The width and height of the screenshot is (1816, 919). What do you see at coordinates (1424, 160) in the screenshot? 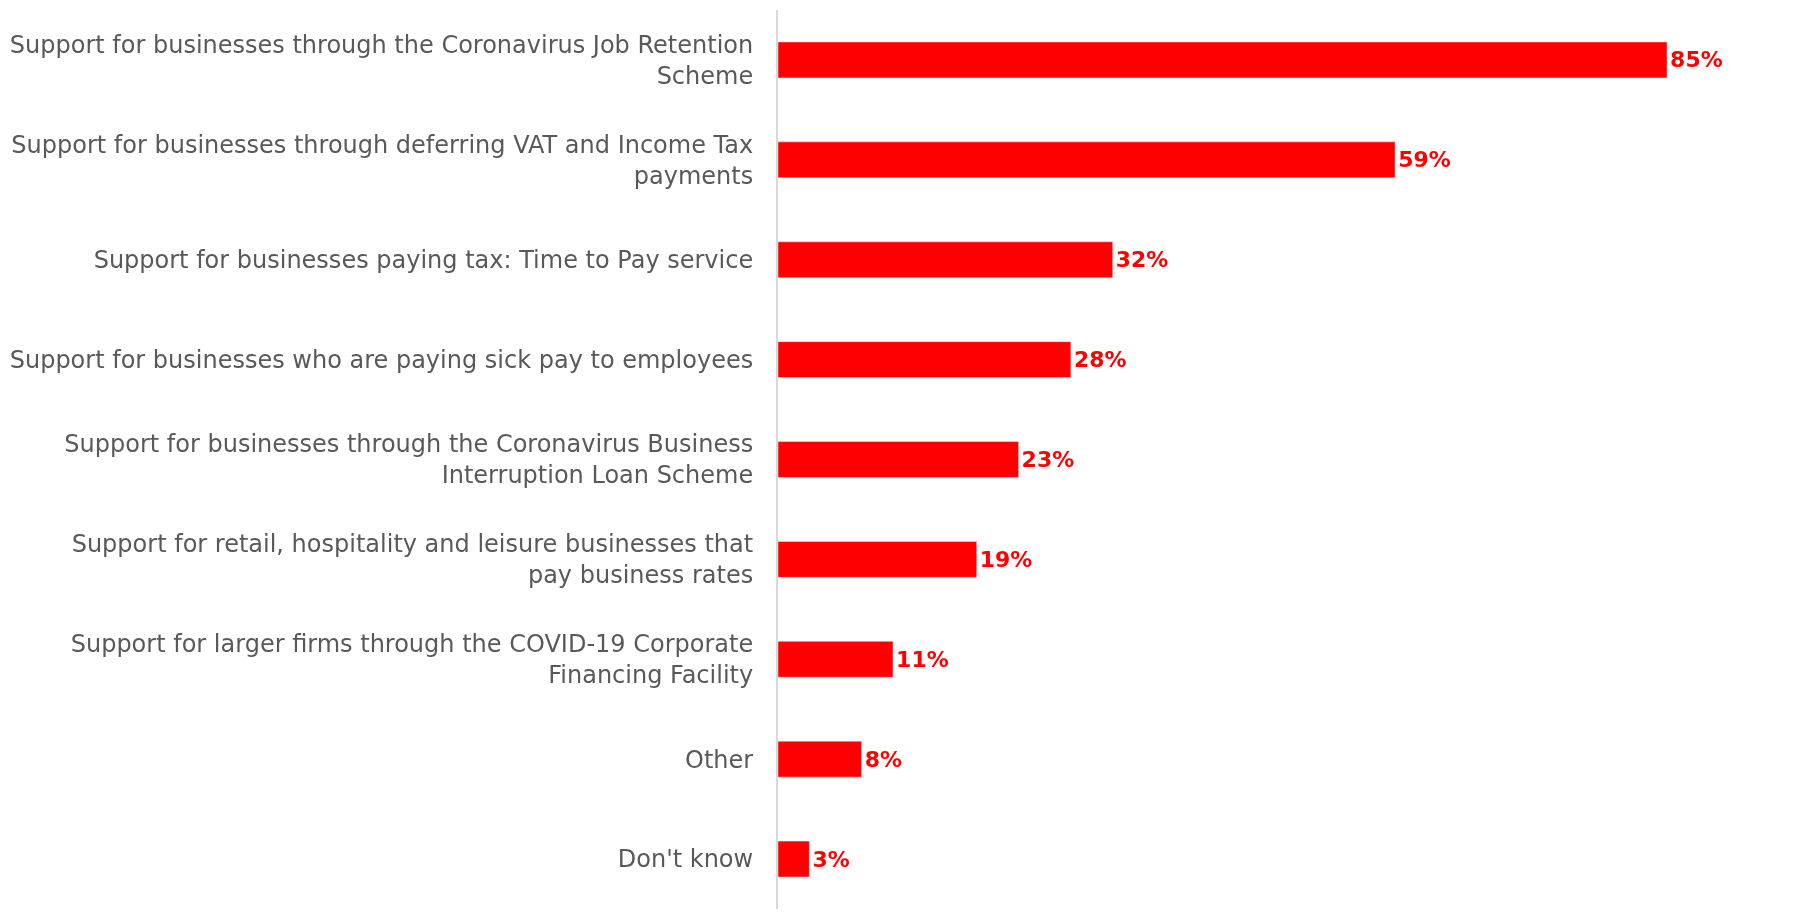
I see `data-label: 59%` at bounding box center [1424, 160].